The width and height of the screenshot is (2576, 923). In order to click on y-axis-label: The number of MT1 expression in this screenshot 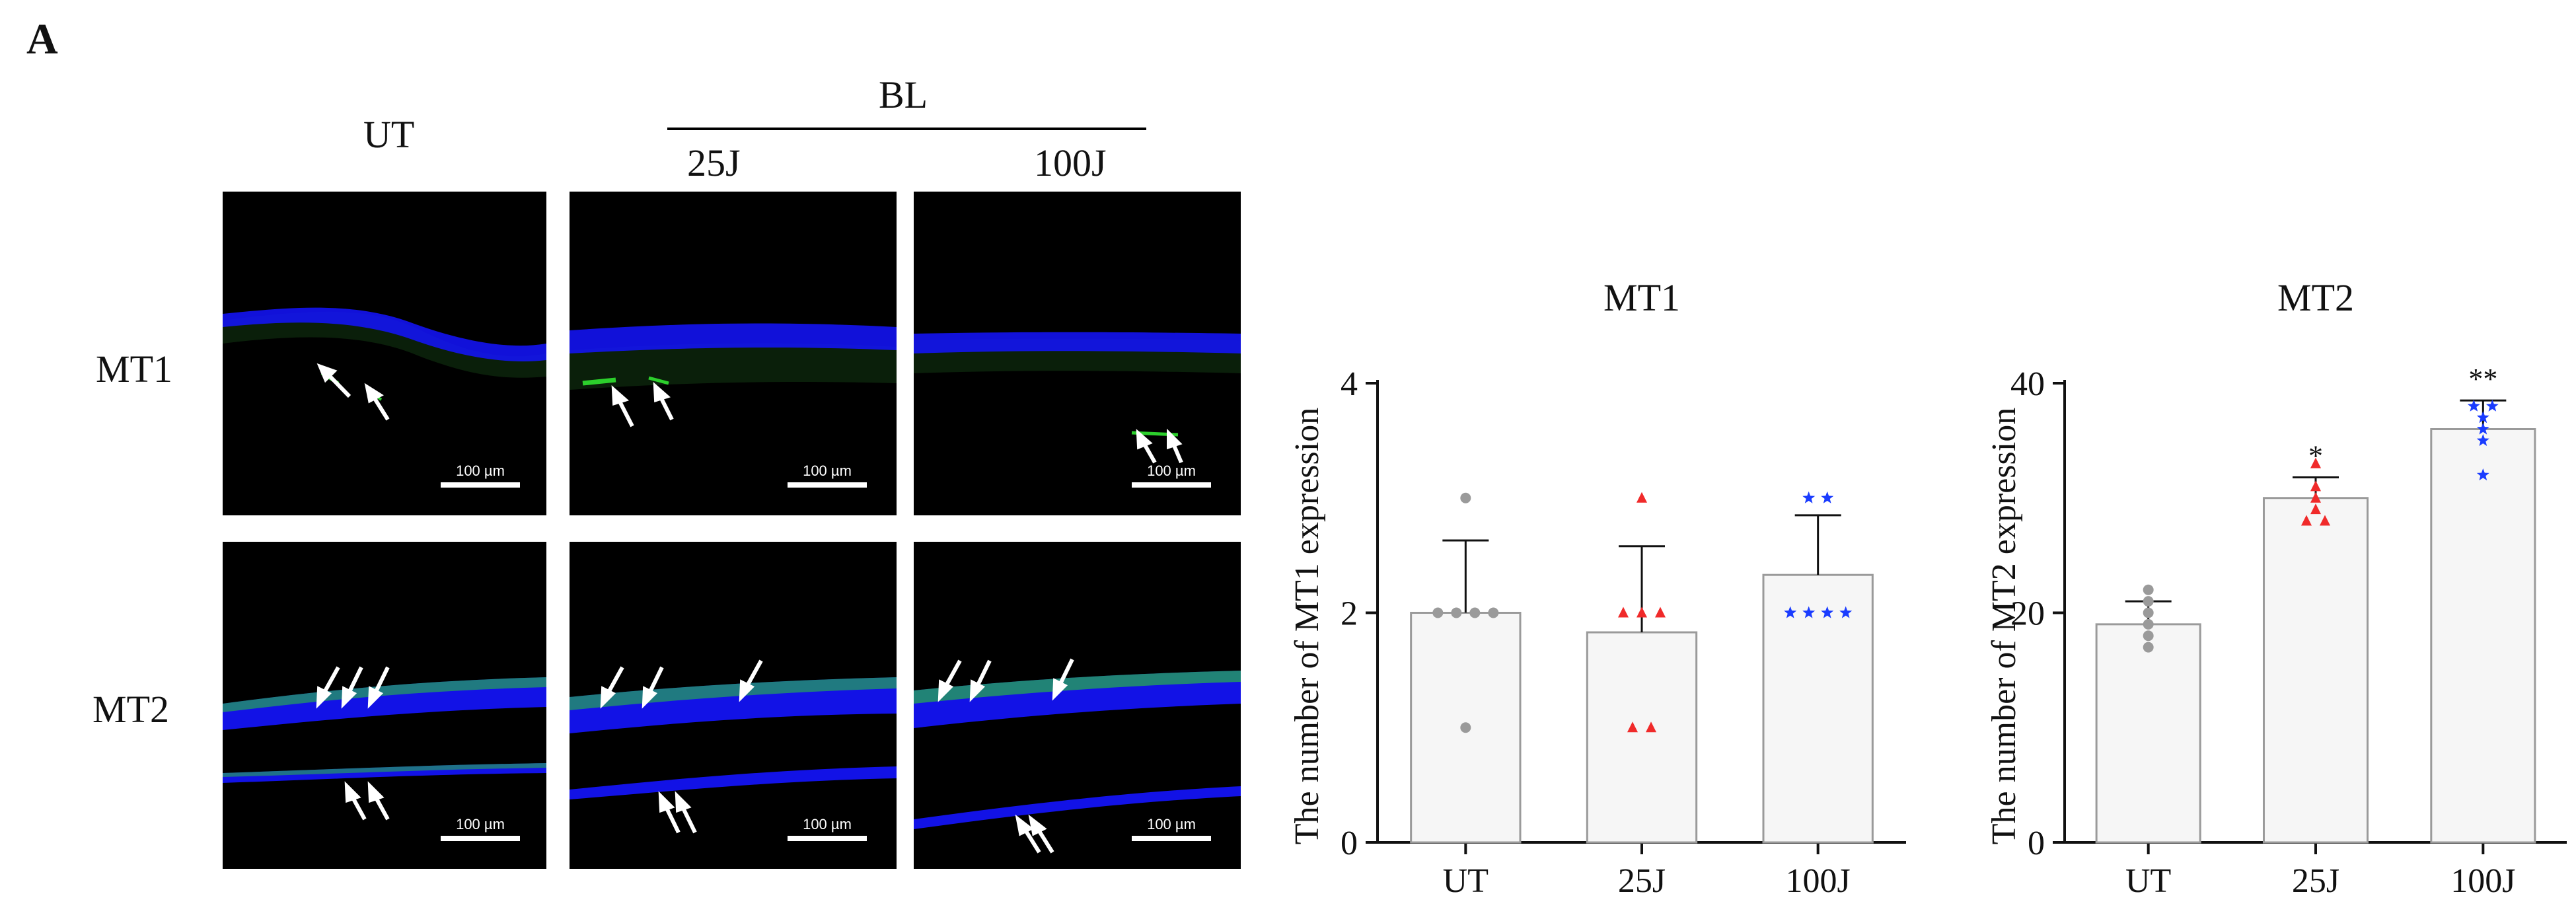, I will do `click(1307, 626)`.